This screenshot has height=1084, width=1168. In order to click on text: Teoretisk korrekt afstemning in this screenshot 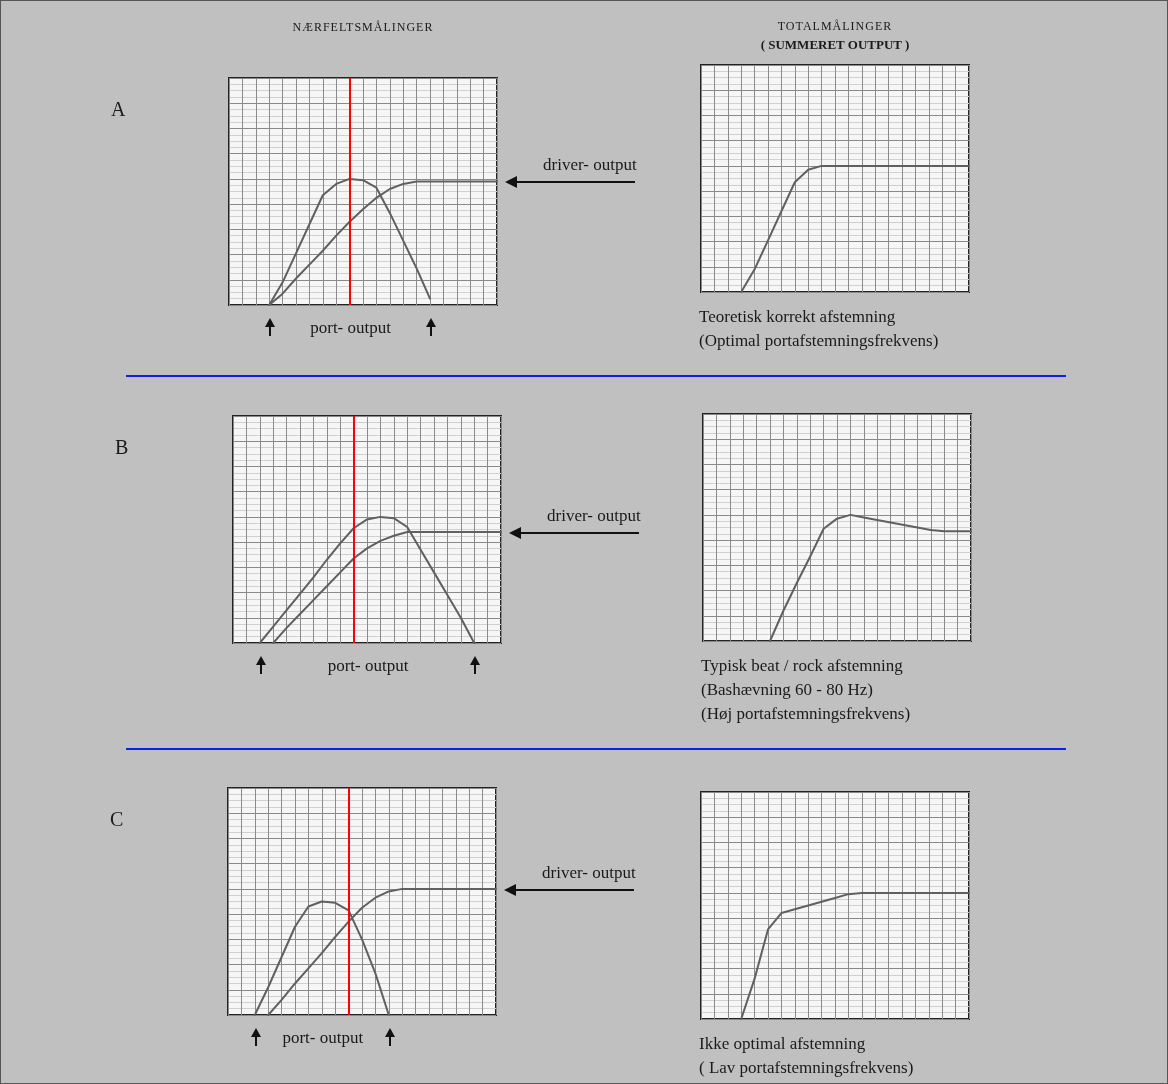, I will do `click(797, 317)`.